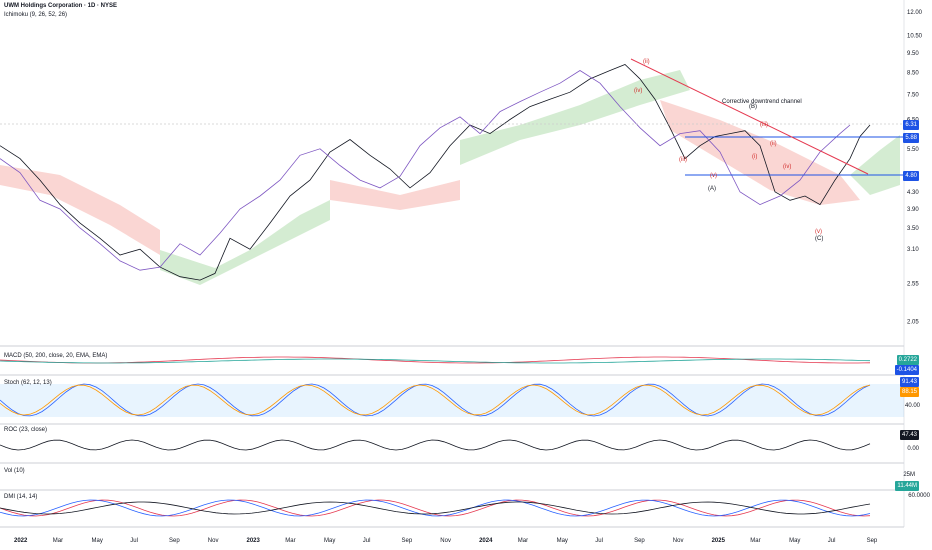 This screenshot has height=550, width=932. Describe the element at coordinates (911, 138) in the screenshot. I see `price-tag-5.88: 5.88` at that location.